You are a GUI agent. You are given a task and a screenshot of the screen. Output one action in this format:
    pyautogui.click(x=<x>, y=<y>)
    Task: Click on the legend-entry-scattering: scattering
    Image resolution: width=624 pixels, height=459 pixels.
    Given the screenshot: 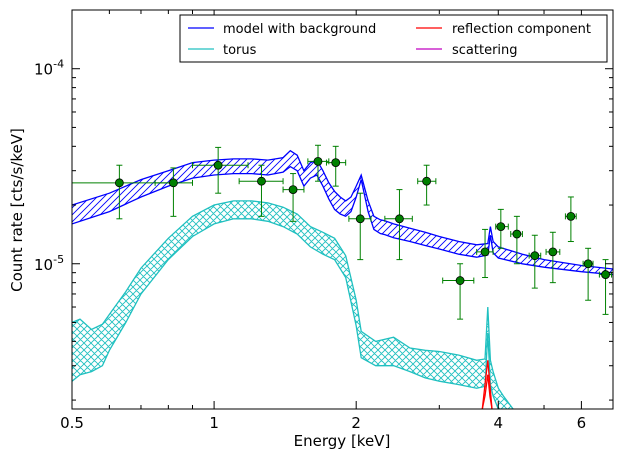 What is the action you would take?
    pyautogui.click(x=467, y=50)
    